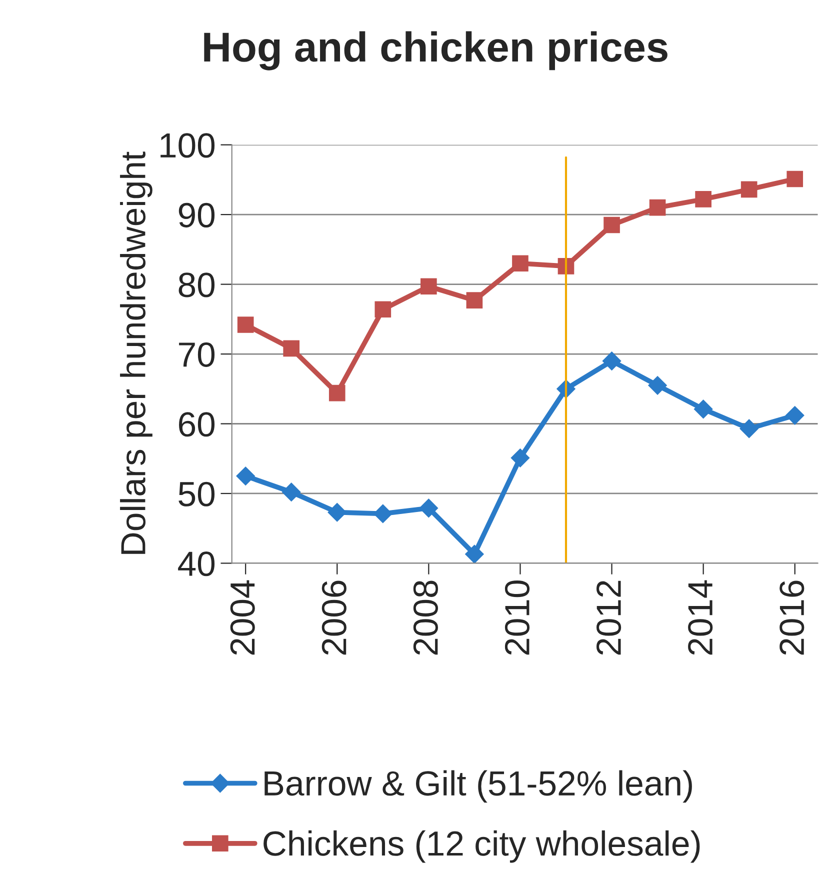  What do you see at coordinates (187, 145) in the screenshot?
I see `y-tick-label: 100` at bounding box center [187, 145].